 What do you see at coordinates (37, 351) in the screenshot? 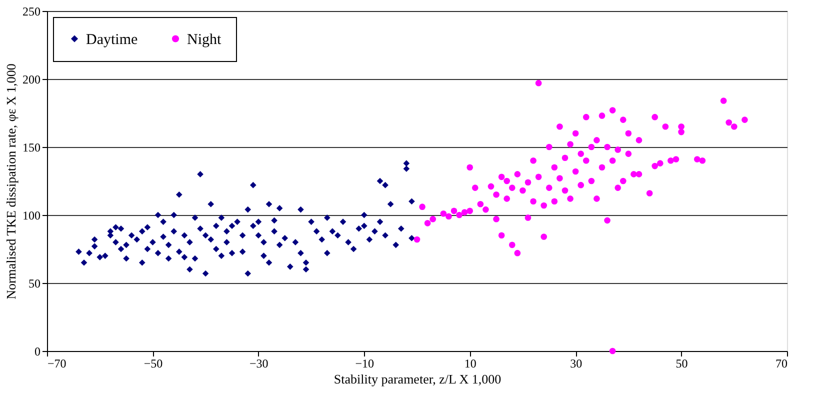
I see `y-tick-label: 0` at bounding box center [37, 351].